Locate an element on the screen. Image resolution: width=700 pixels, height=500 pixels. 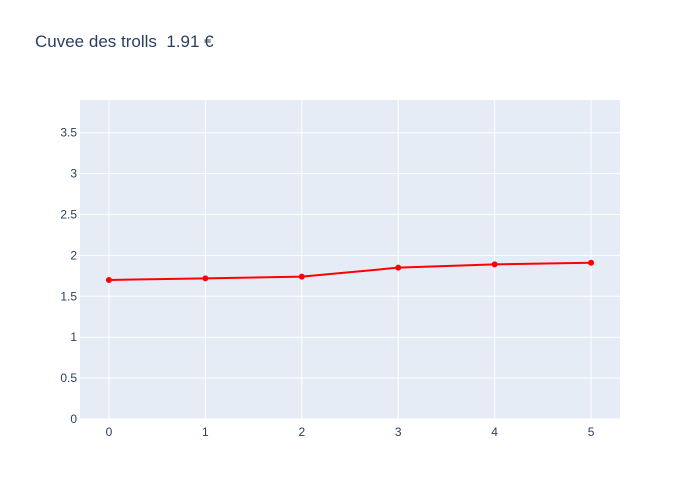
x-tick-label: 0 is located at coordinates (109, 432).